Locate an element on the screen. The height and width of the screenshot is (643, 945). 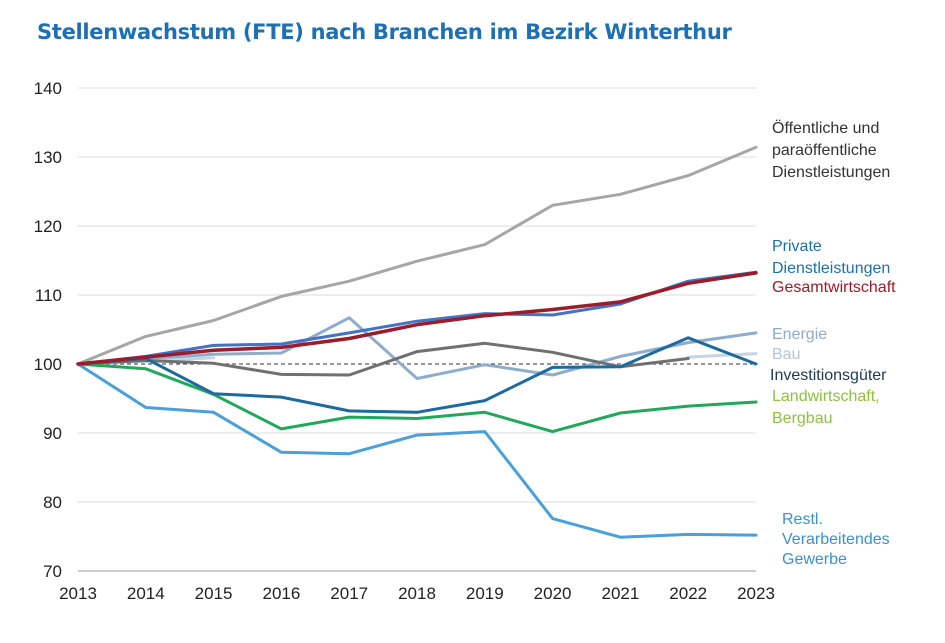
series-label: Restl. is located at coordinates (802, 519).